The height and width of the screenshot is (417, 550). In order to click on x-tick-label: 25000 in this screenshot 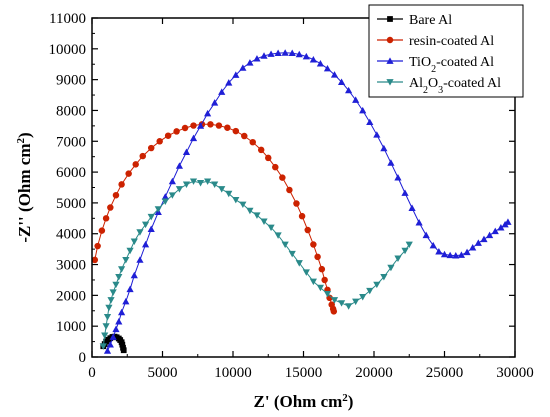, I will do `click(445, 373)`.